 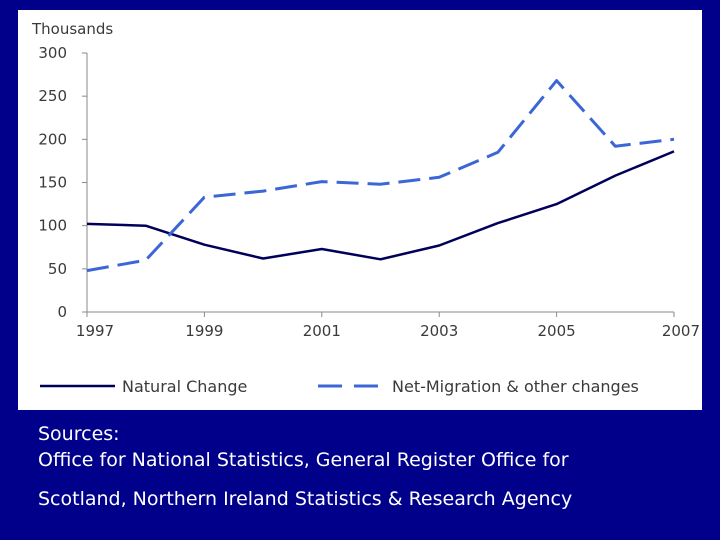 I want to click on y-tick-label: 50, so click(x=57, y=269).